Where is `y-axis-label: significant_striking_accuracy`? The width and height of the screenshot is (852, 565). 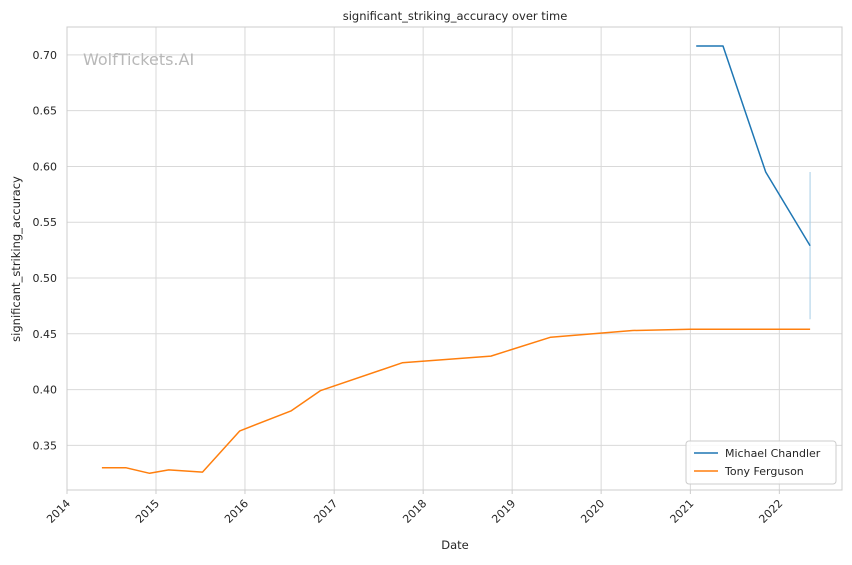
y-axis-label: significant_striking_accuracy is located at coordinates (16, 259).